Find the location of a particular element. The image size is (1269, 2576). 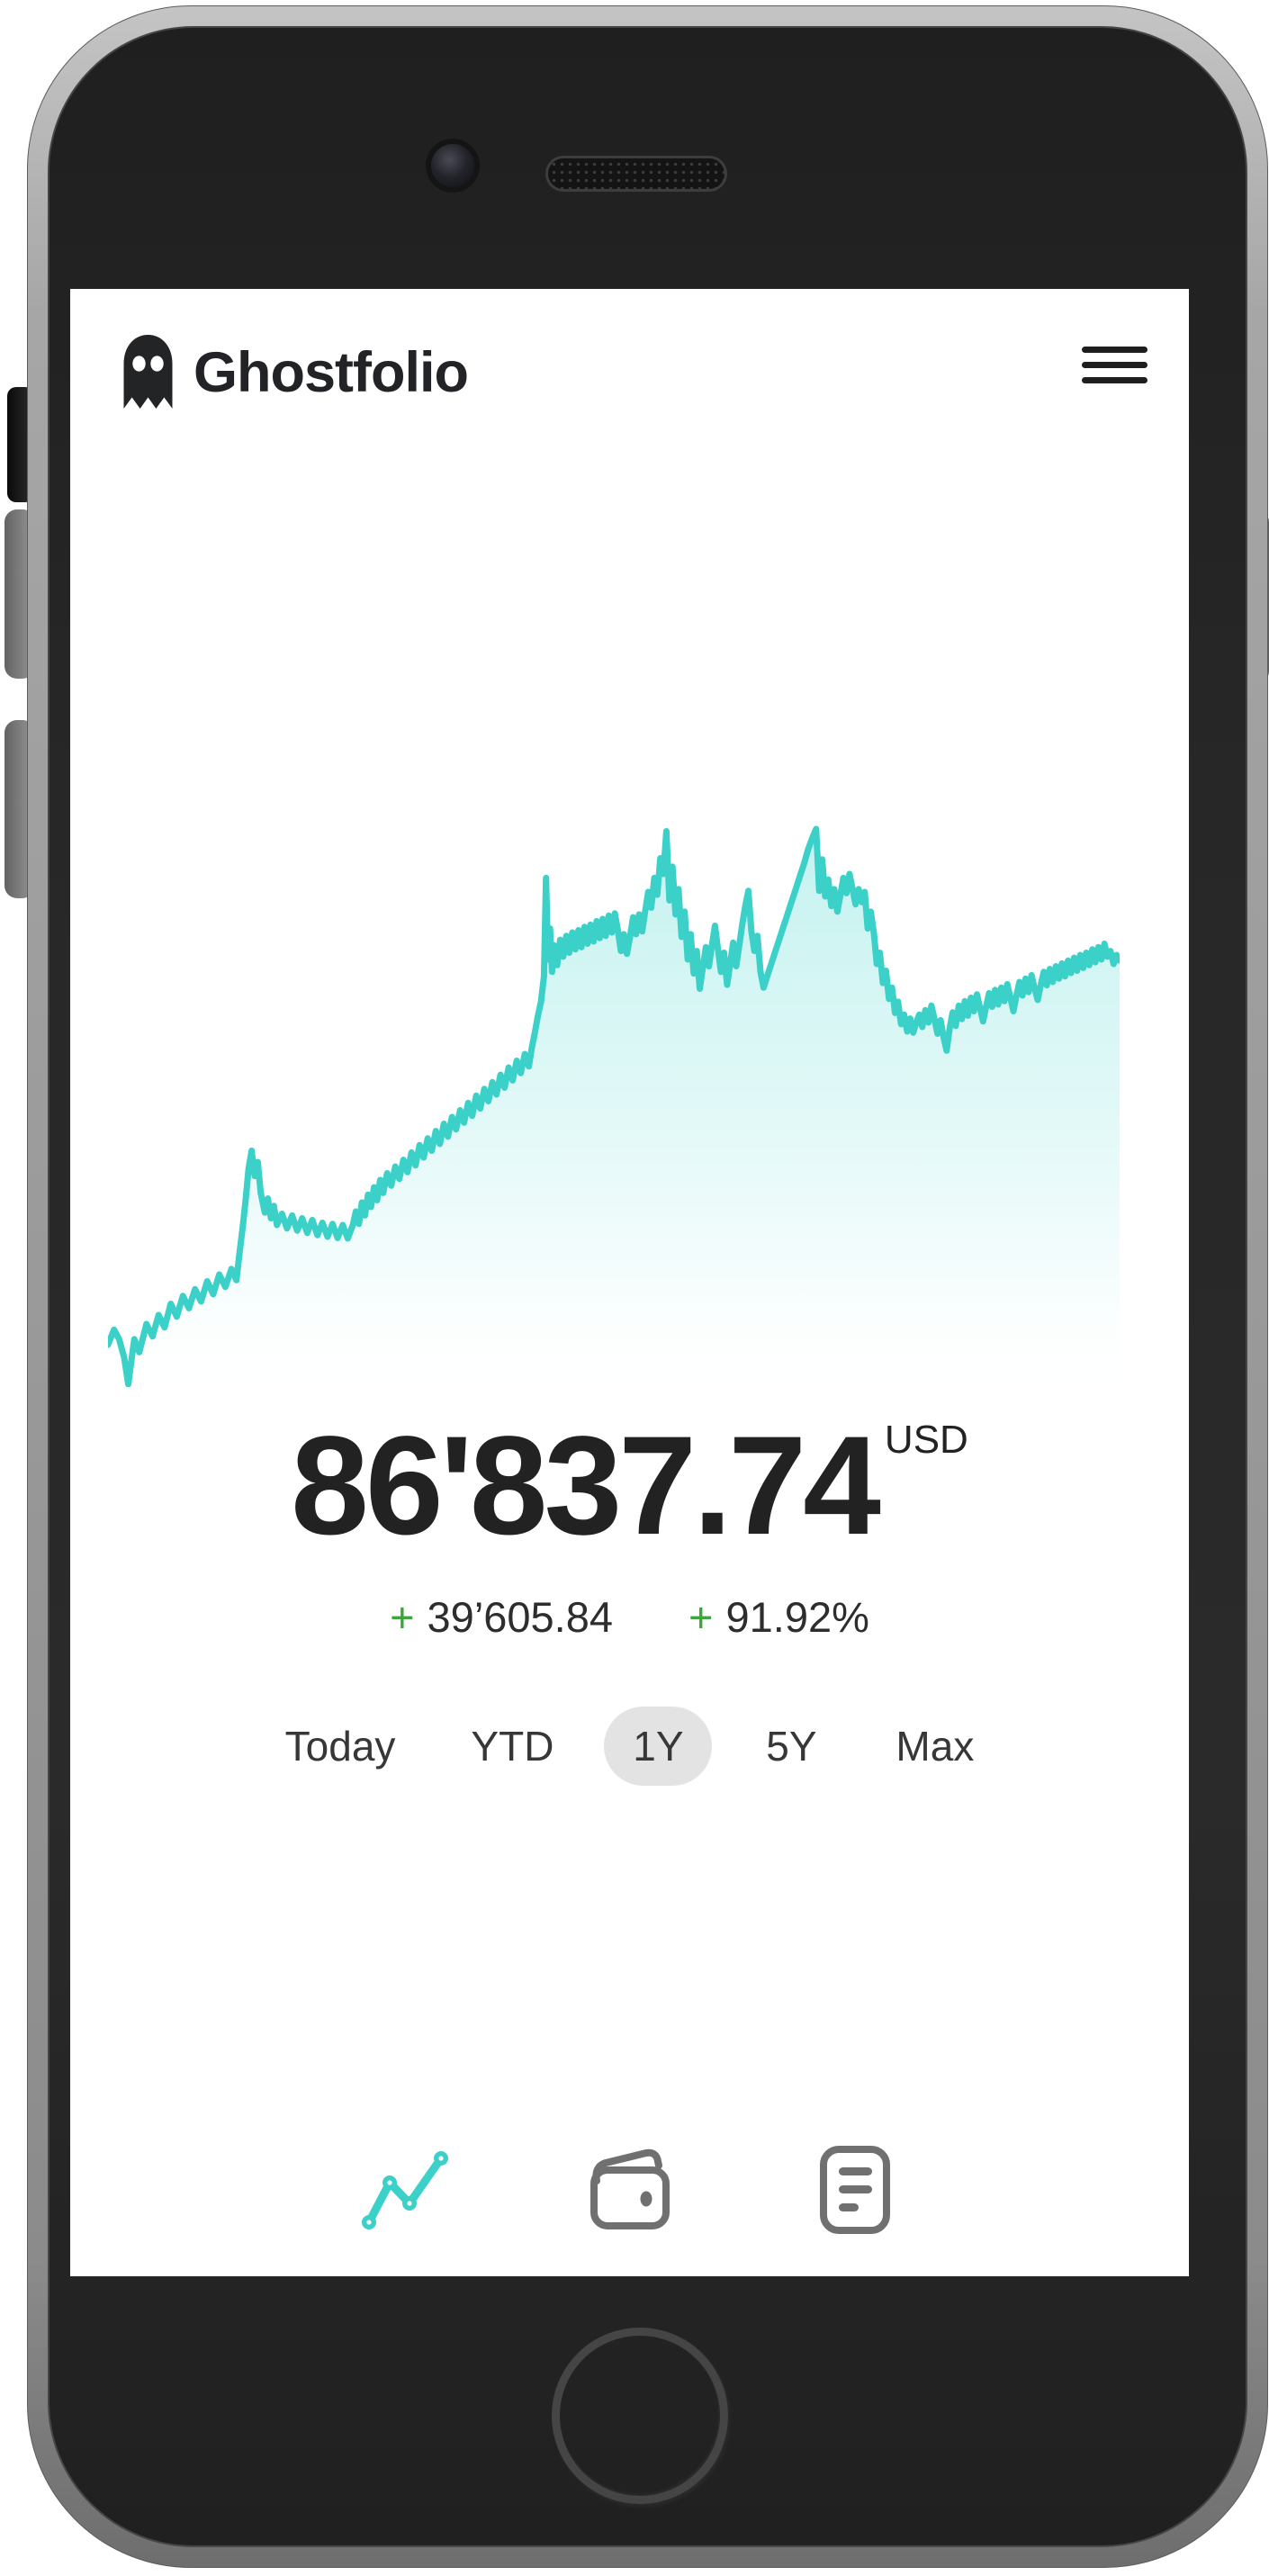

performance-chart-icon is located at coordinates (404, 2190).